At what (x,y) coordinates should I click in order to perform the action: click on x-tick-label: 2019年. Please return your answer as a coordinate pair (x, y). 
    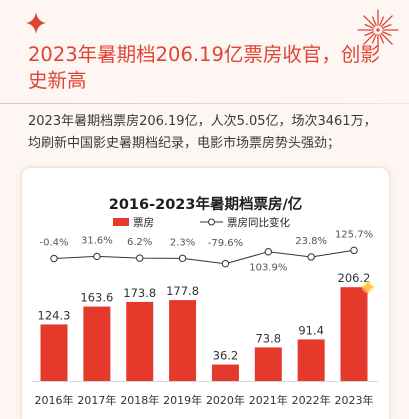
    Looking at the image, I should click on (182, 400).